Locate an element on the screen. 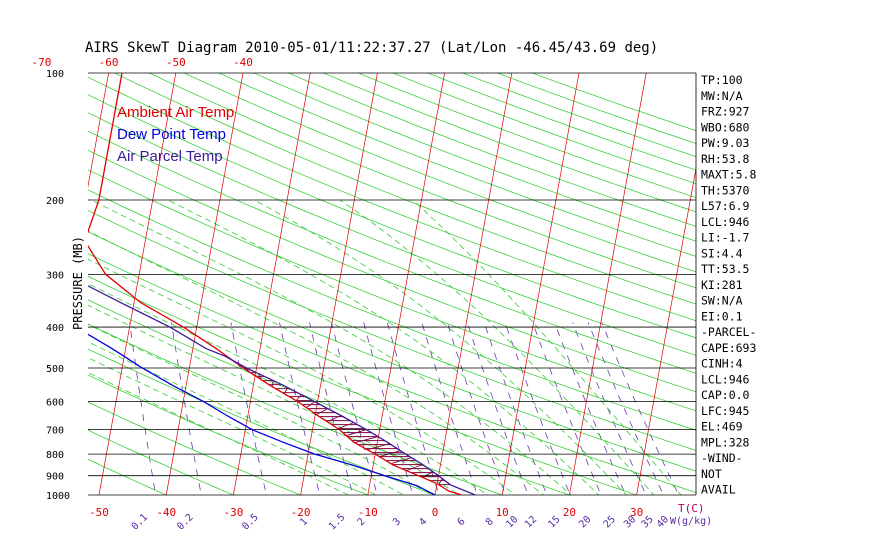 Image resolution: width=870 pixels, height=560 pixels. top-temp-tick-label: -40 is located at coordinates (243, 62).